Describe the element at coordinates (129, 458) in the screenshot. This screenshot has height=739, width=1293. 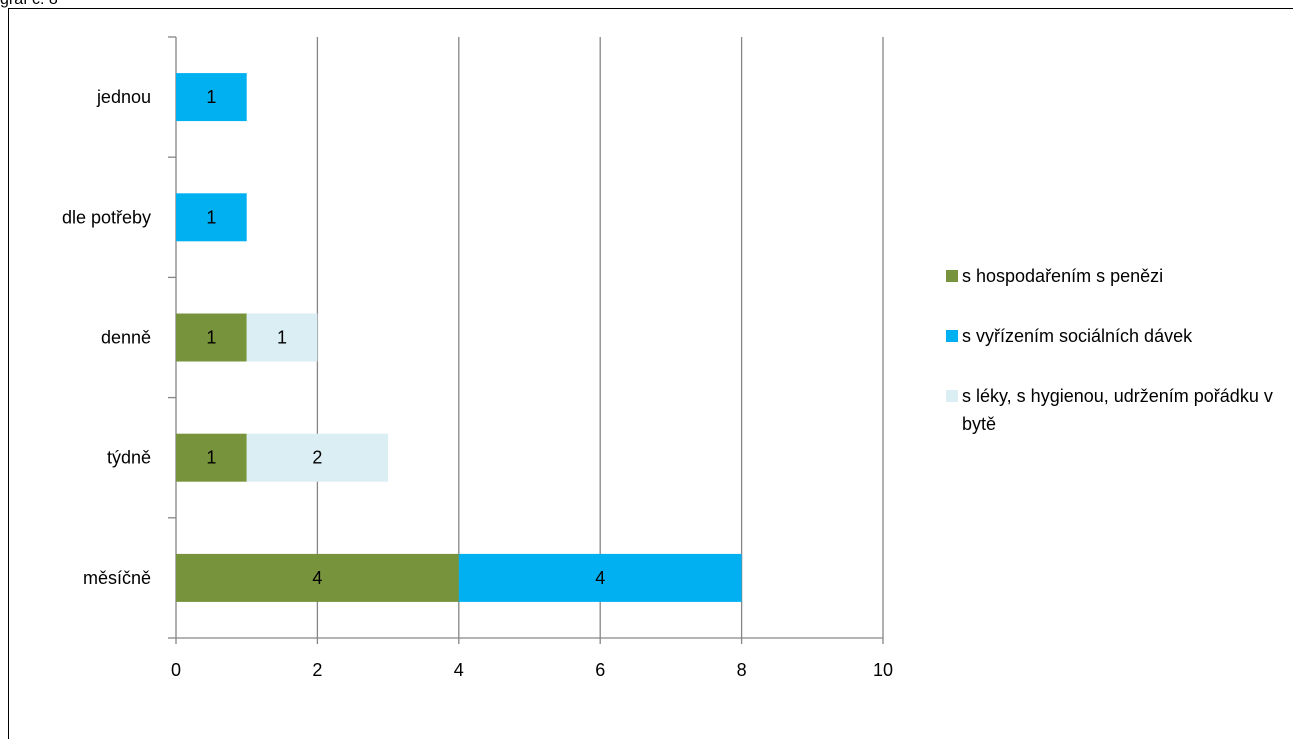
I see `category-label-1: týdně` at that location.